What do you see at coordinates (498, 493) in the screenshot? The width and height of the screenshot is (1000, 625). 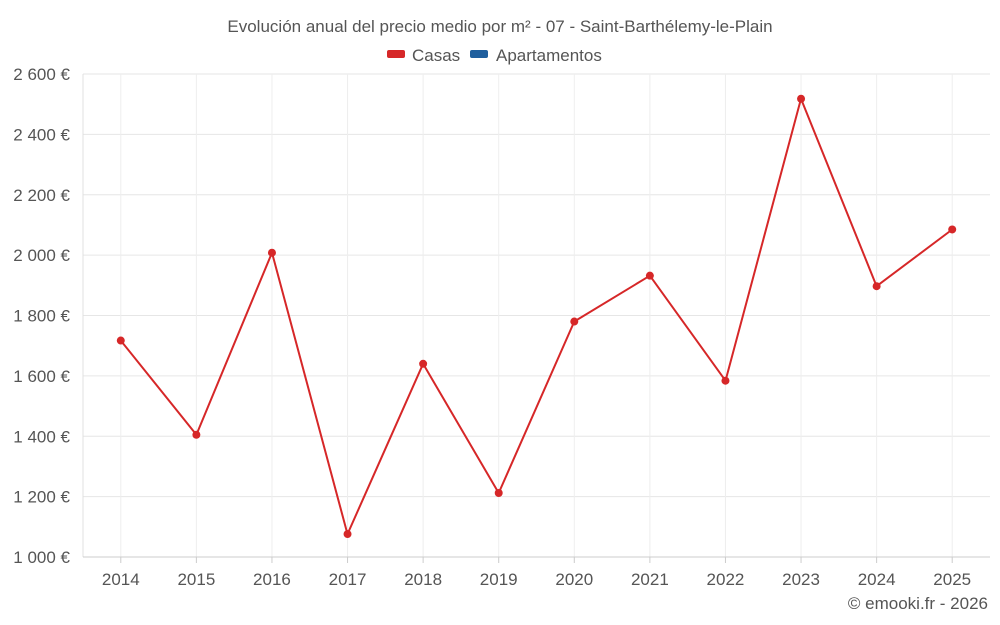 I see `data-point-casas-2019` at bounding box center [498, 493].